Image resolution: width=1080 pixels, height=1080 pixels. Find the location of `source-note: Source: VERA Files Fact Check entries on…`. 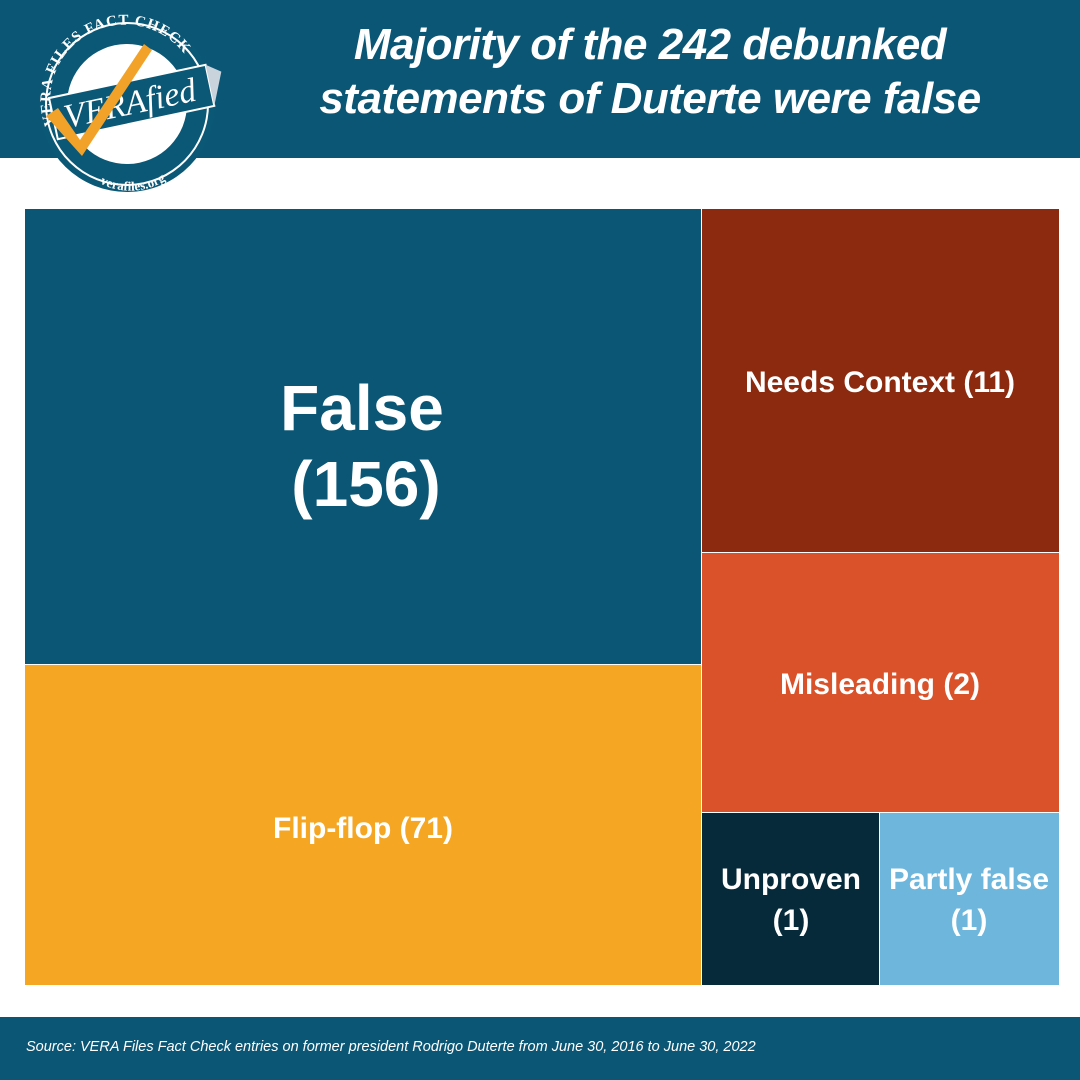

source-note: Source: VERA Files Fact Check entries on… is located at coordinates (391, 1047).